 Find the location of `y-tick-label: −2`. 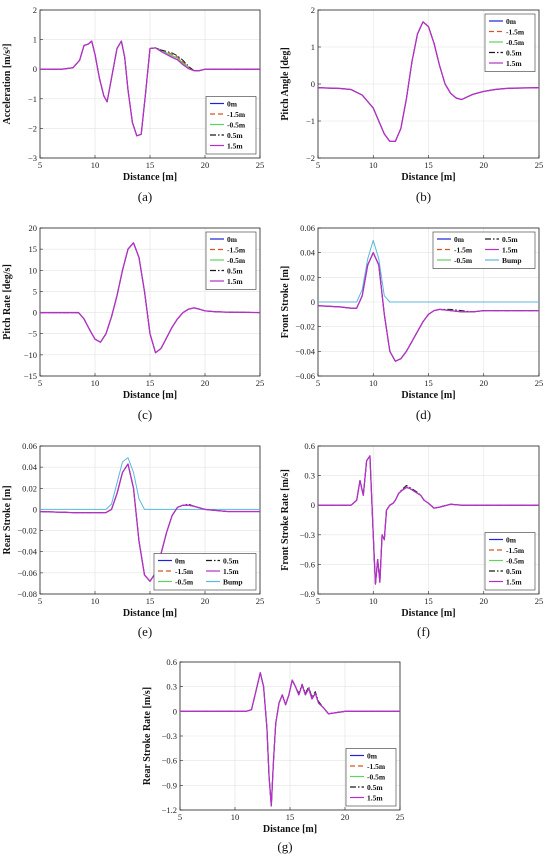

y-tick-label: −2 is located at coordinates (32, 128).